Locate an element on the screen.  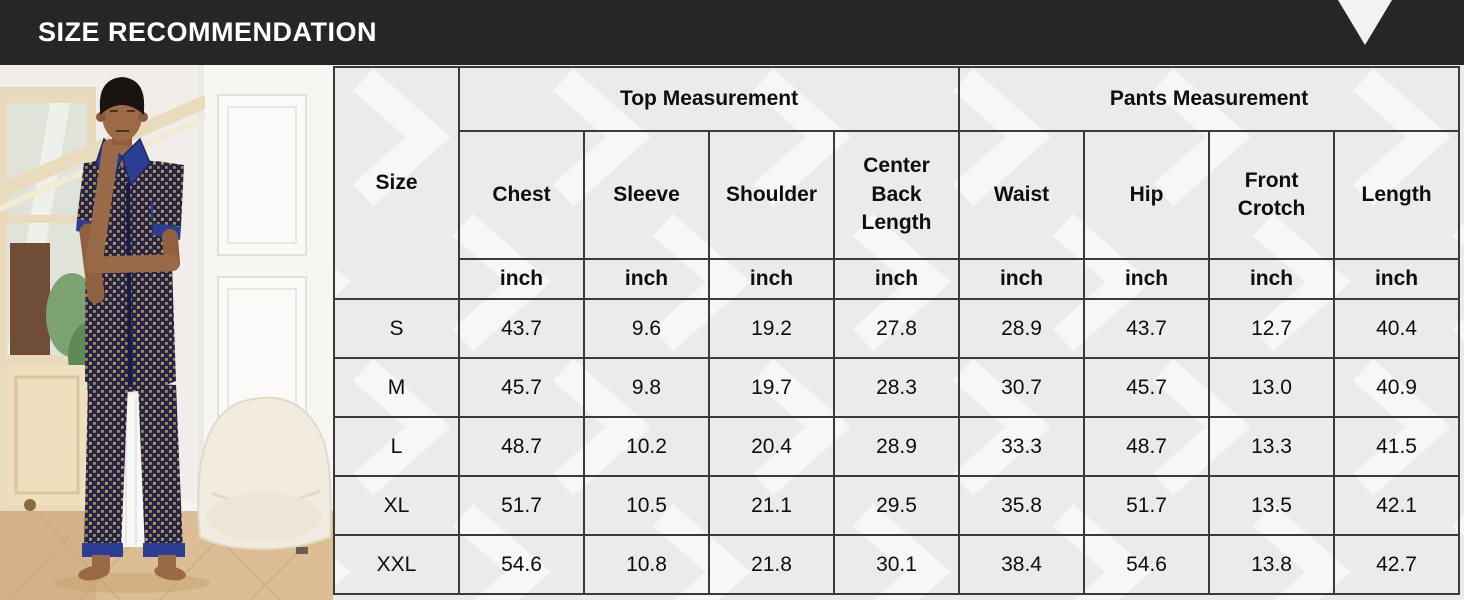
value-cell: 38.4 is located at coordinates (1022, 564).